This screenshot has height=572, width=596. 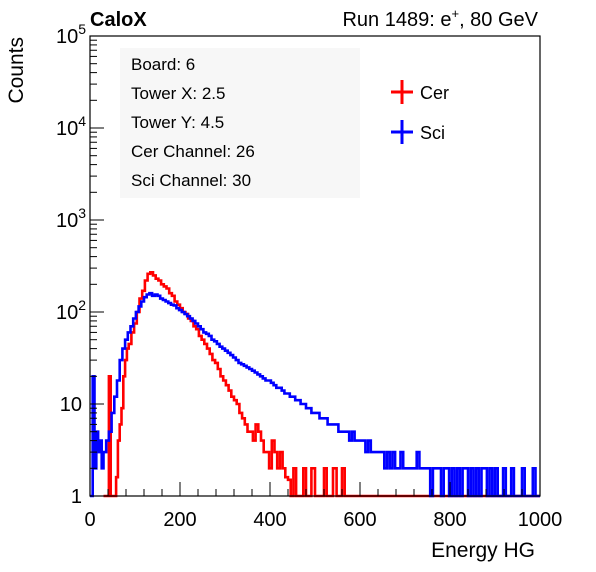 I want to click on x-axis-title: Energy HG, so click(x=483, y=550).